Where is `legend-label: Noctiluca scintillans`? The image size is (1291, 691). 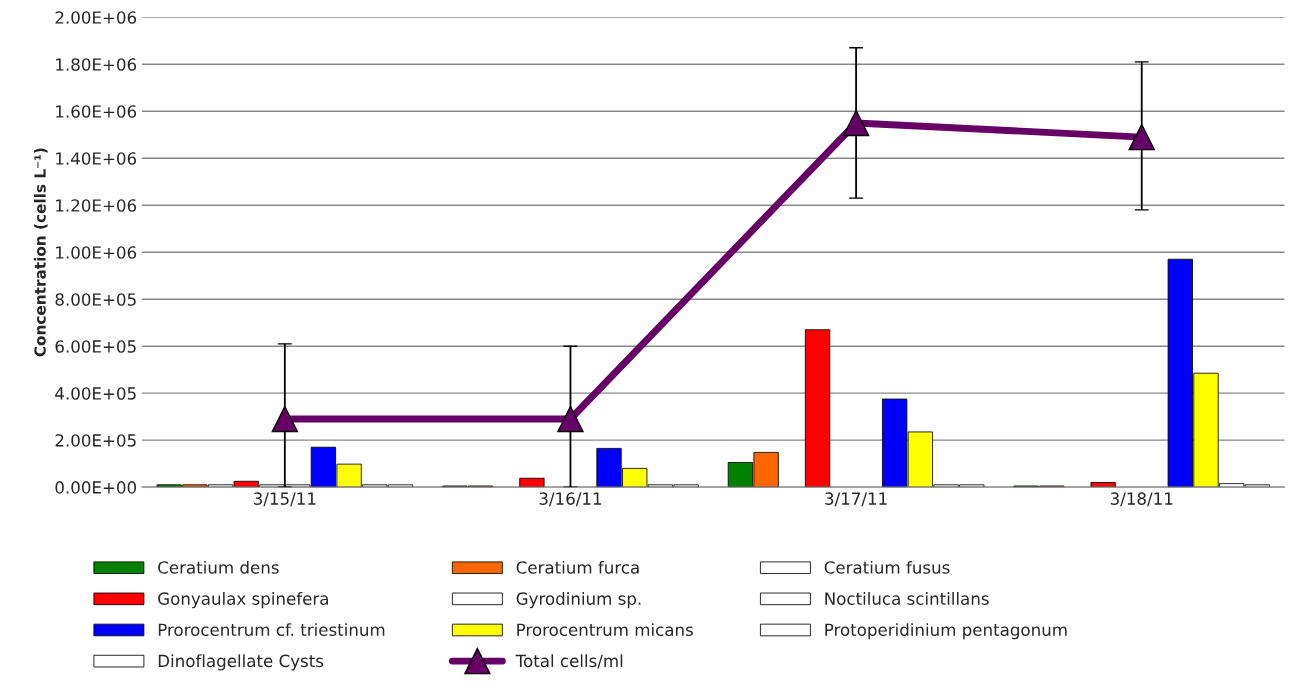 legend-label: Noctiluca scintillans is located at coordinates (907, 598).